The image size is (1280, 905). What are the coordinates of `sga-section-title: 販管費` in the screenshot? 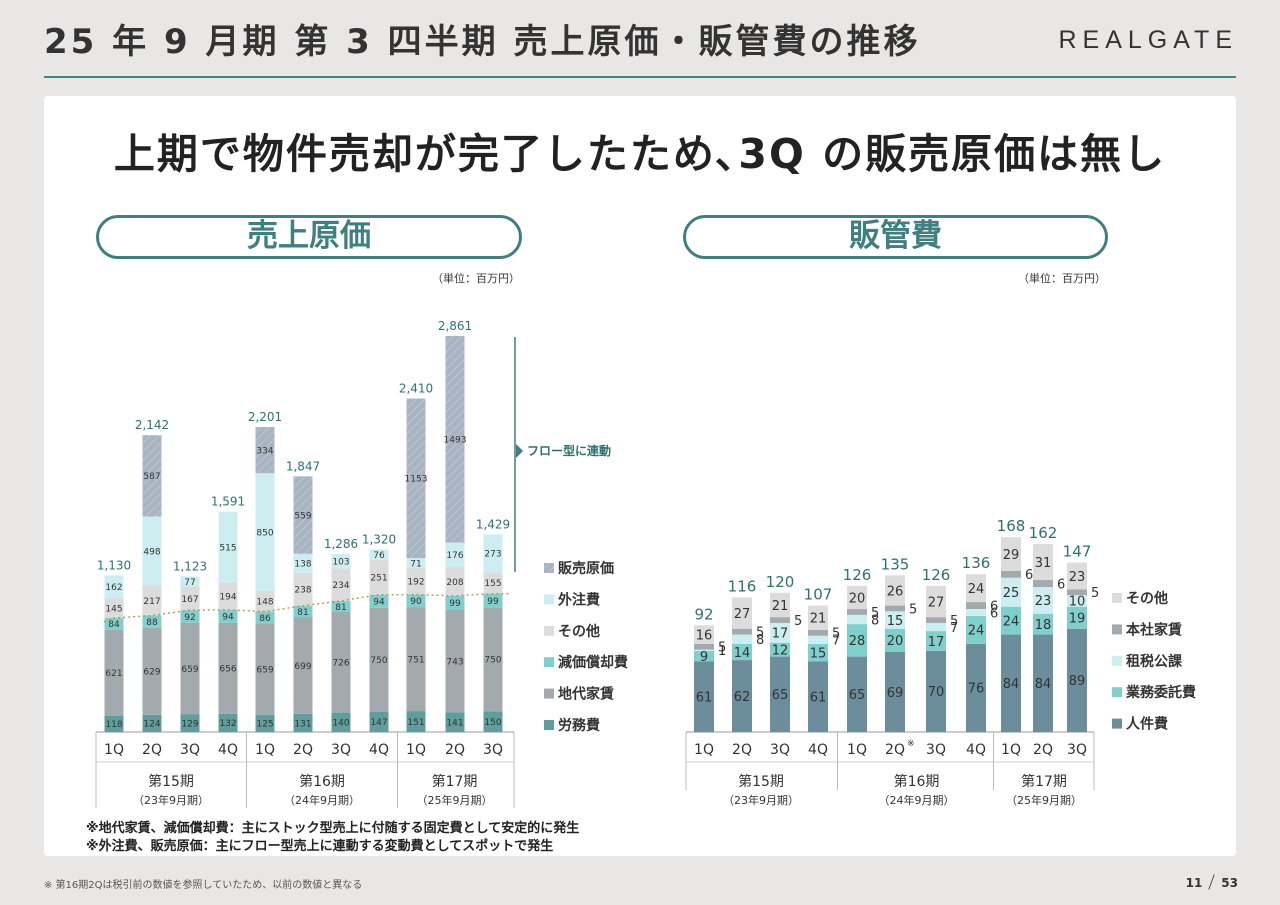 It's located at (895, 237).